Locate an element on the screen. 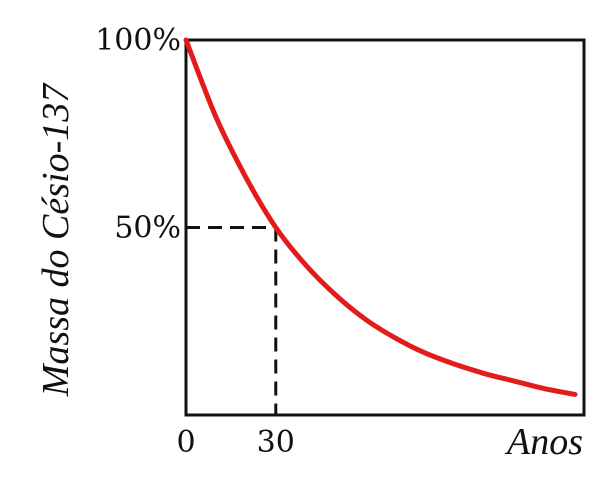  y-axis-title: Massa do Césio-137 is located at coordinates (56, 239).